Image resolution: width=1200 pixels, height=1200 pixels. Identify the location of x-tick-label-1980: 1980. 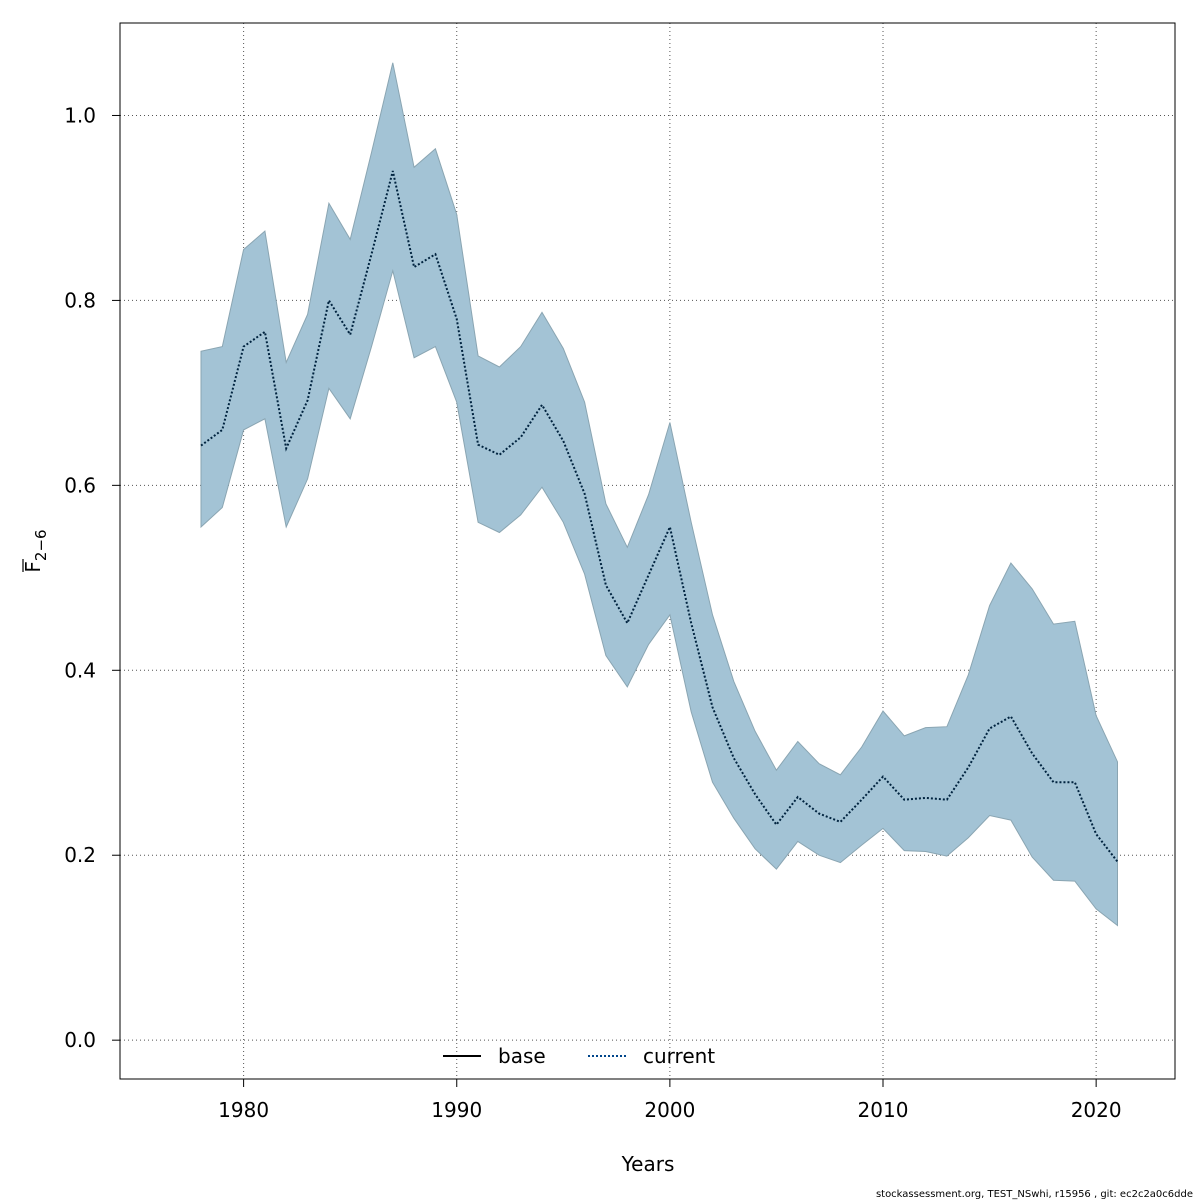
(243, 1110).